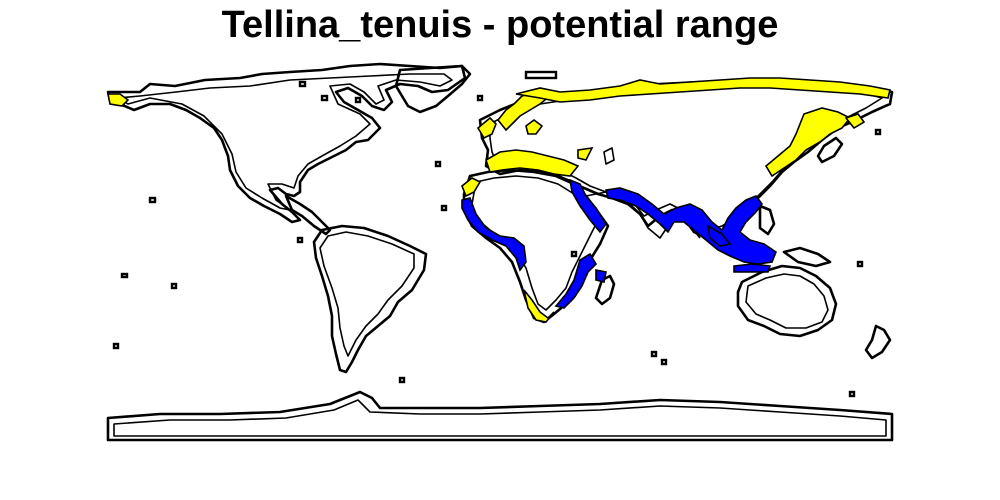 This screenshot has width=1000, height=500. What do you see at coordinates (370, 299) in the screenshot?
I see `south-america` at bounding box center [370, 299].